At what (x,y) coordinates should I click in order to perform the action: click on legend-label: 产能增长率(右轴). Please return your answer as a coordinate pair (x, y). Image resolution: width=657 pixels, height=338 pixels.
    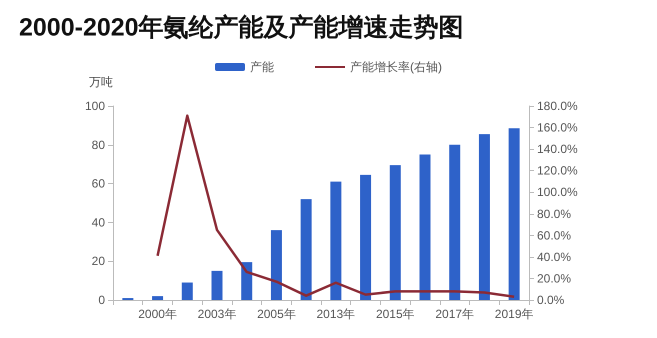
    Looking at the image, I should click on (396, 67).